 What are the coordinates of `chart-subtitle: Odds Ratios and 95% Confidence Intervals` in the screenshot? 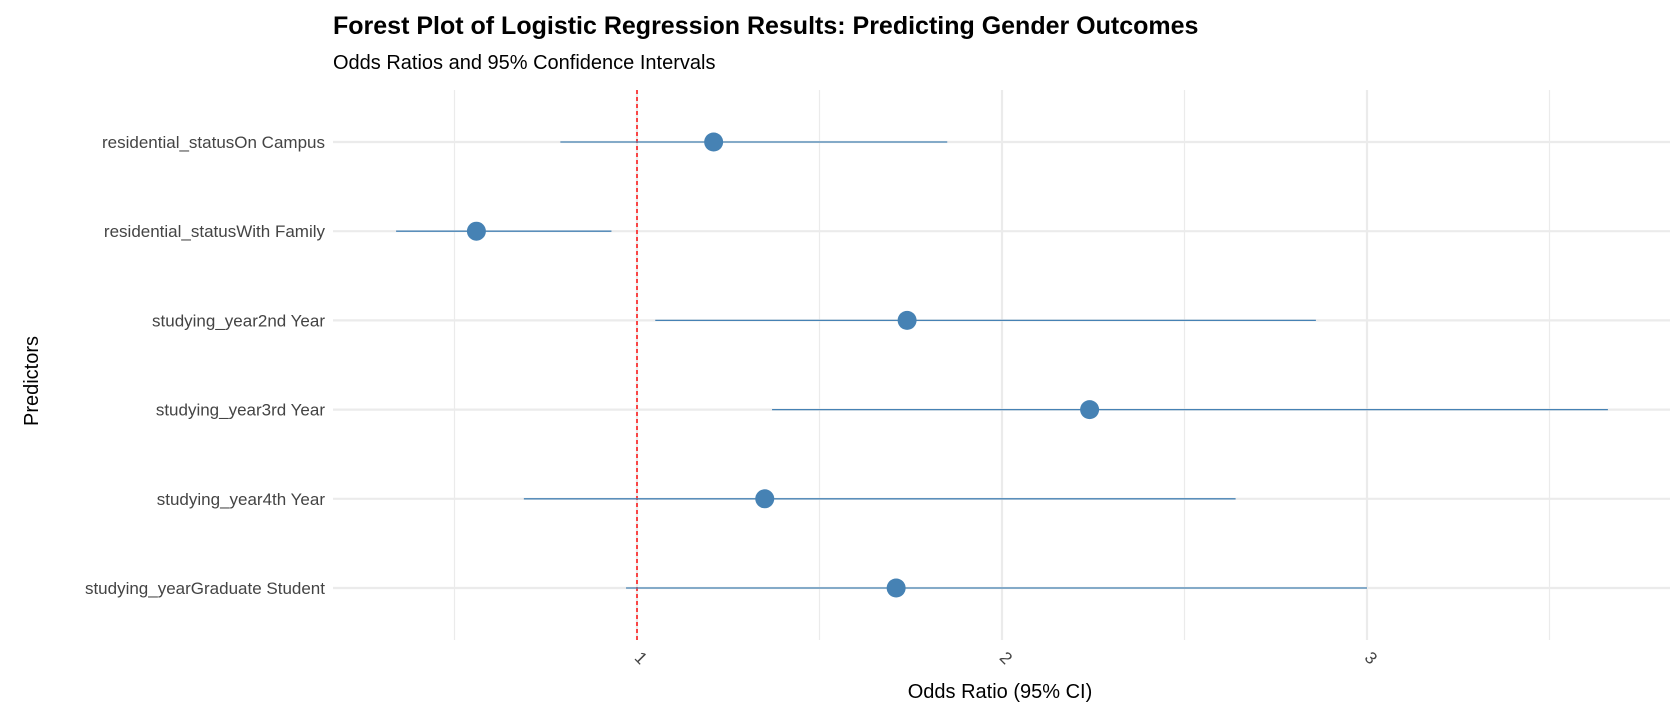 It's located at (524, 63).